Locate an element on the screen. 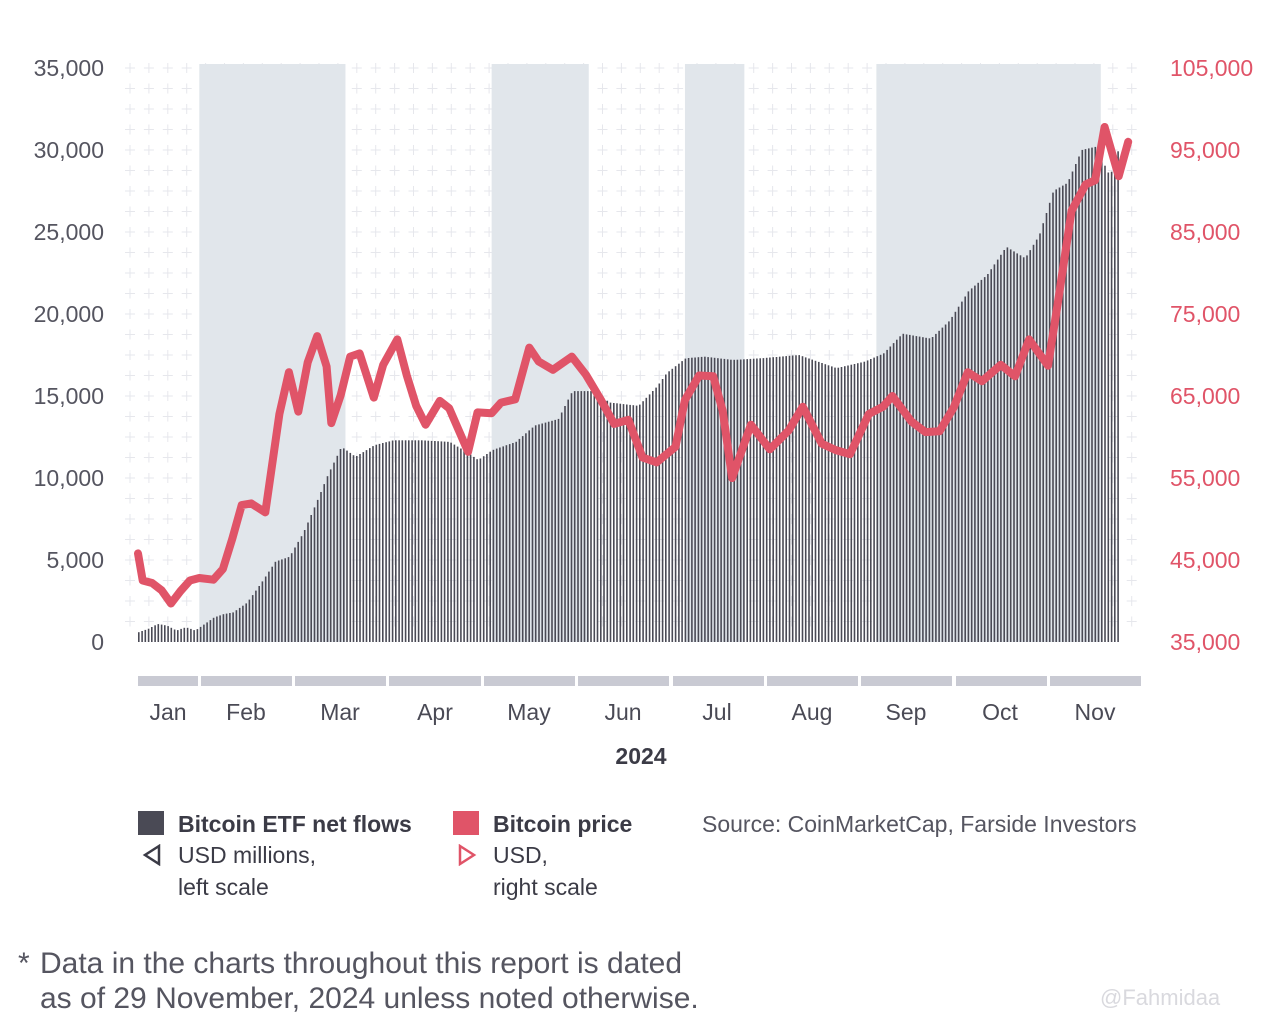  right-axis-tick-label: 105,000 is located at coordinates (1211, 68).